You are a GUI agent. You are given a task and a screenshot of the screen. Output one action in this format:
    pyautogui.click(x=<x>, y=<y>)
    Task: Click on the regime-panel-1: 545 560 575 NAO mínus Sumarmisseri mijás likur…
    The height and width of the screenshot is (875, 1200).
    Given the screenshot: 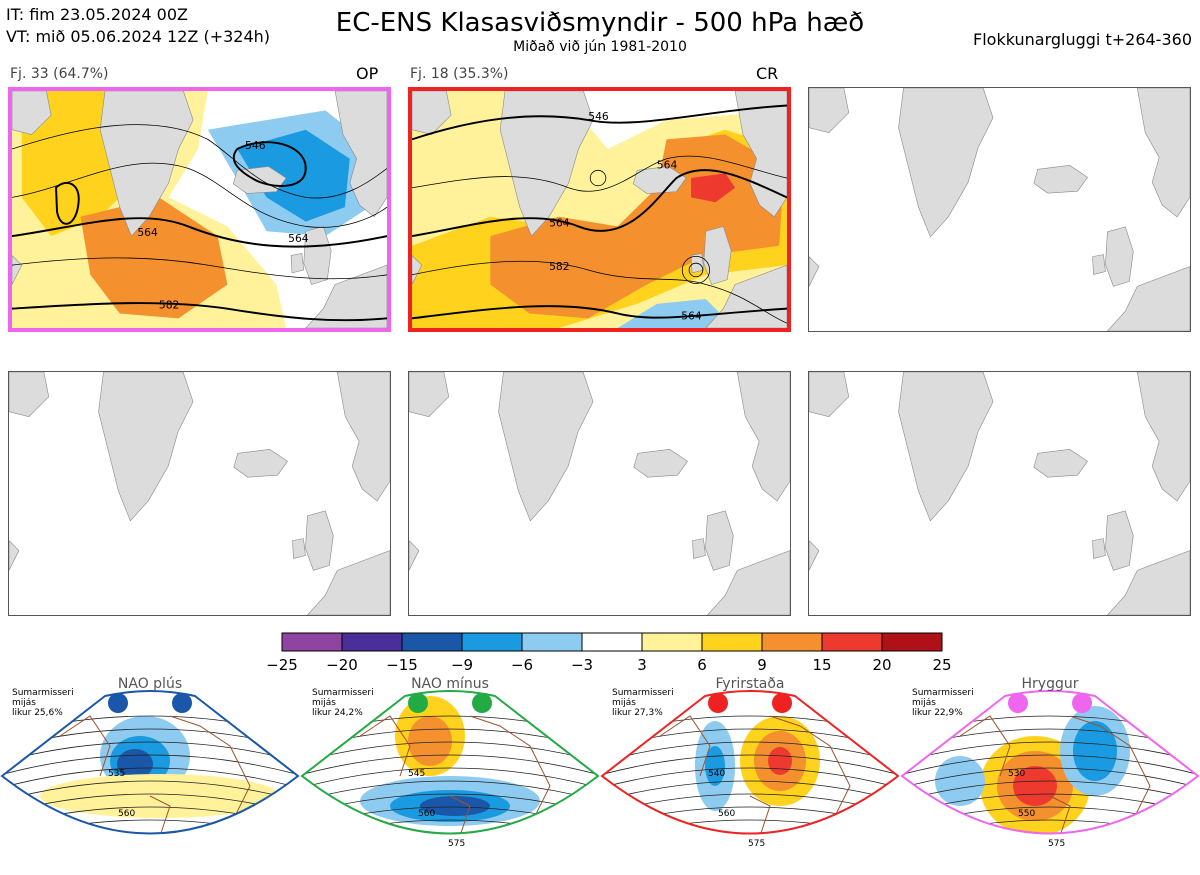 What is the action you would take?
    pyautogui.click(x=450, y=773)
    